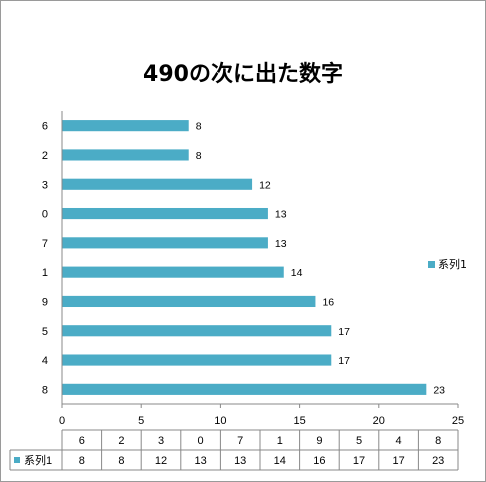  I want to click on category-label-6: 6, so click(45, 127).